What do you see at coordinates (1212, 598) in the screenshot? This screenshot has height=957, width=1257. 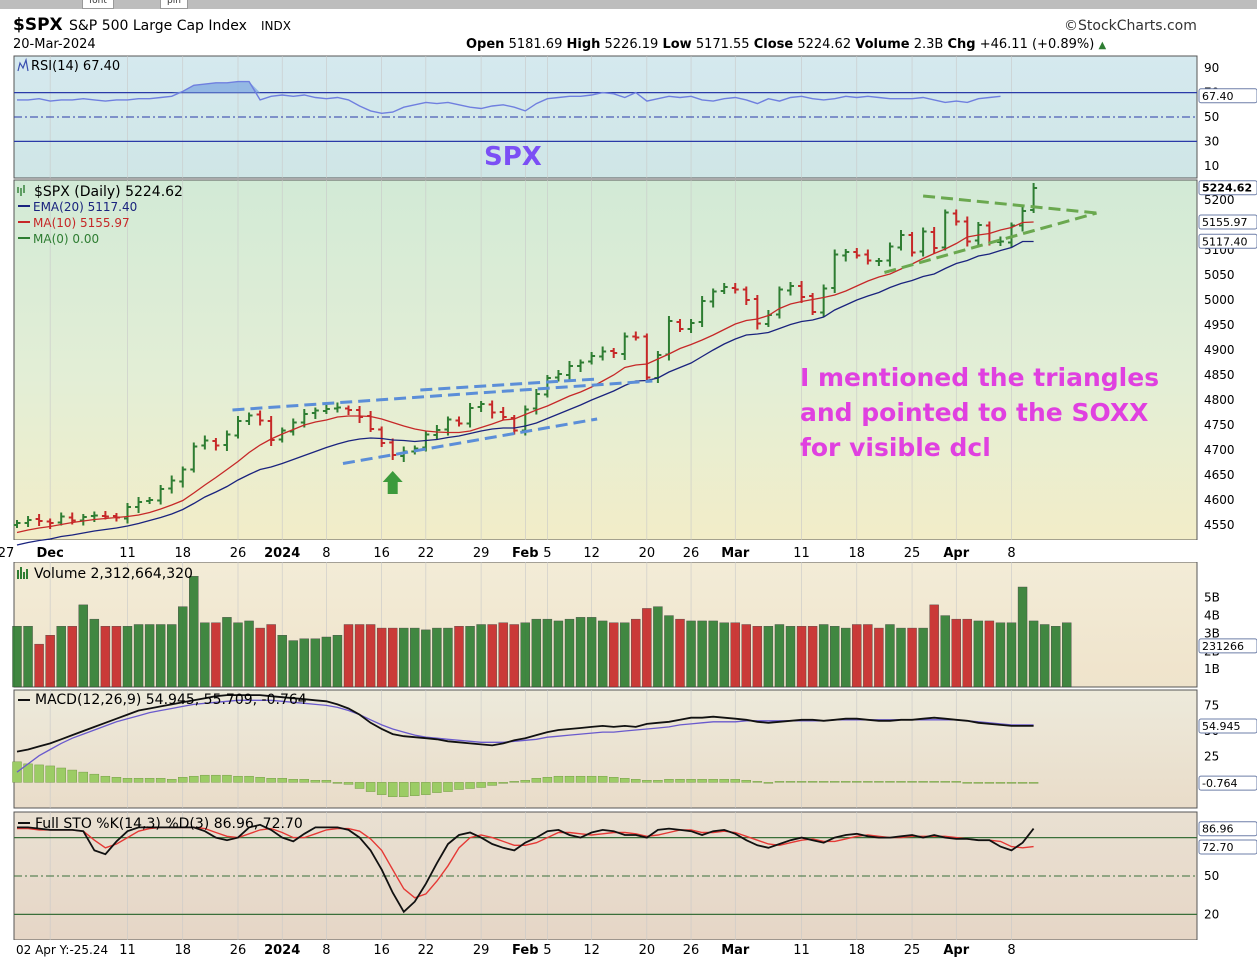 I see `volume-tick-label: 5B` at bounding box center [1212, 598].